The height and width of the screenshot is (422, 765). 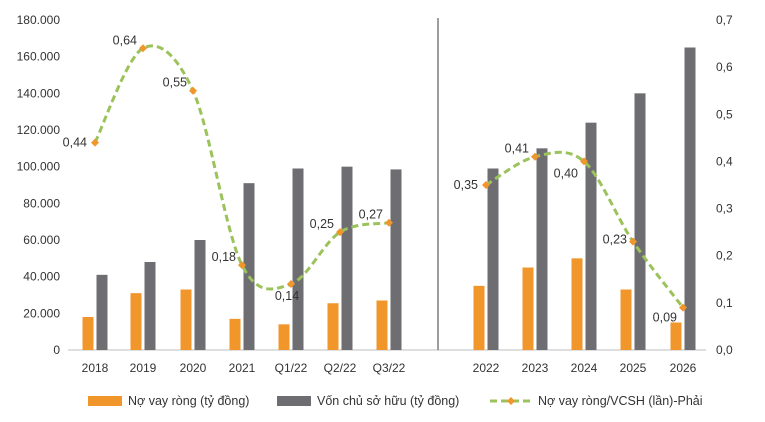 I want to click on legend-marker-ratio, so click(x=511, y=401).